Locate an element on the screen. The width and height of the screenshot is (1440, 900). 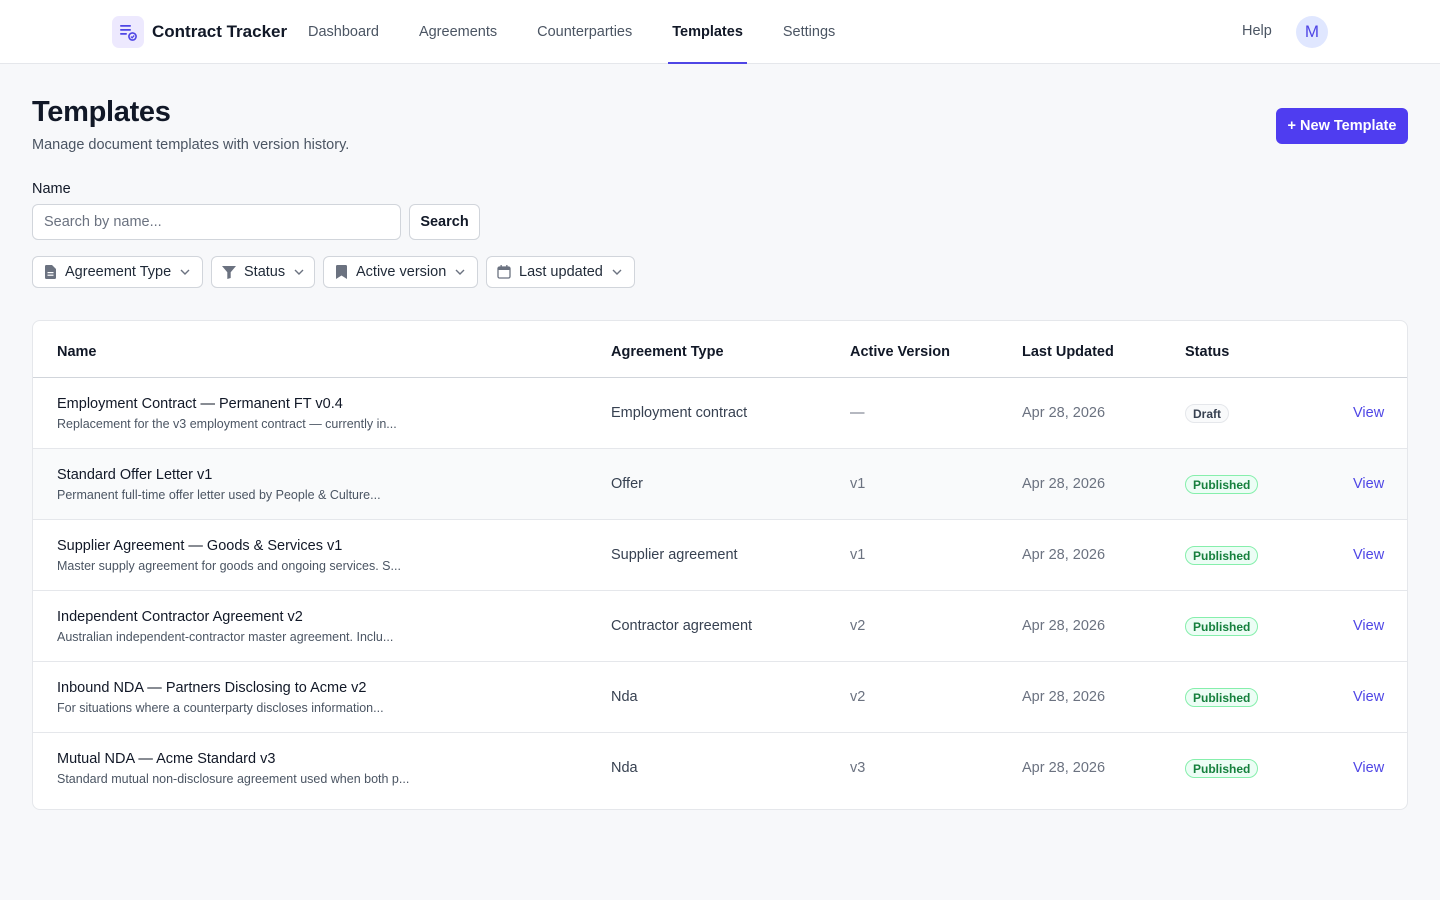
column-header-name: Name is located at coordinates (77, 352).